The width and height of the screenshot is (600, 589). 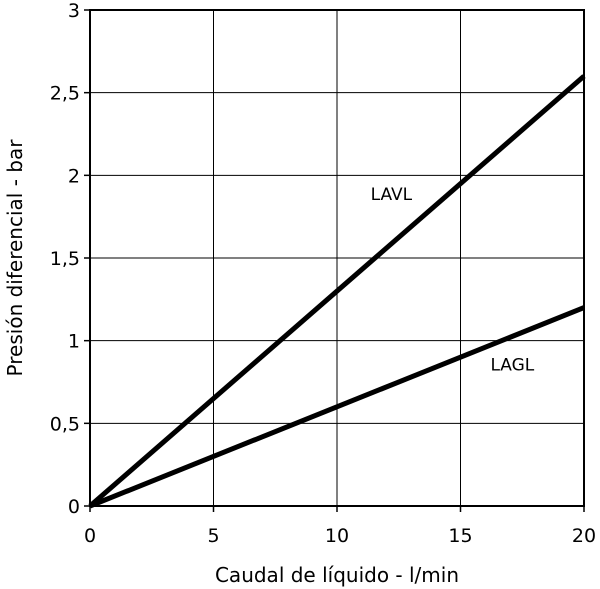 What do you see at coordinates (90, 536) in the screenshot?
I see `x-tick-label: 0` at bounding box center [90, 536].